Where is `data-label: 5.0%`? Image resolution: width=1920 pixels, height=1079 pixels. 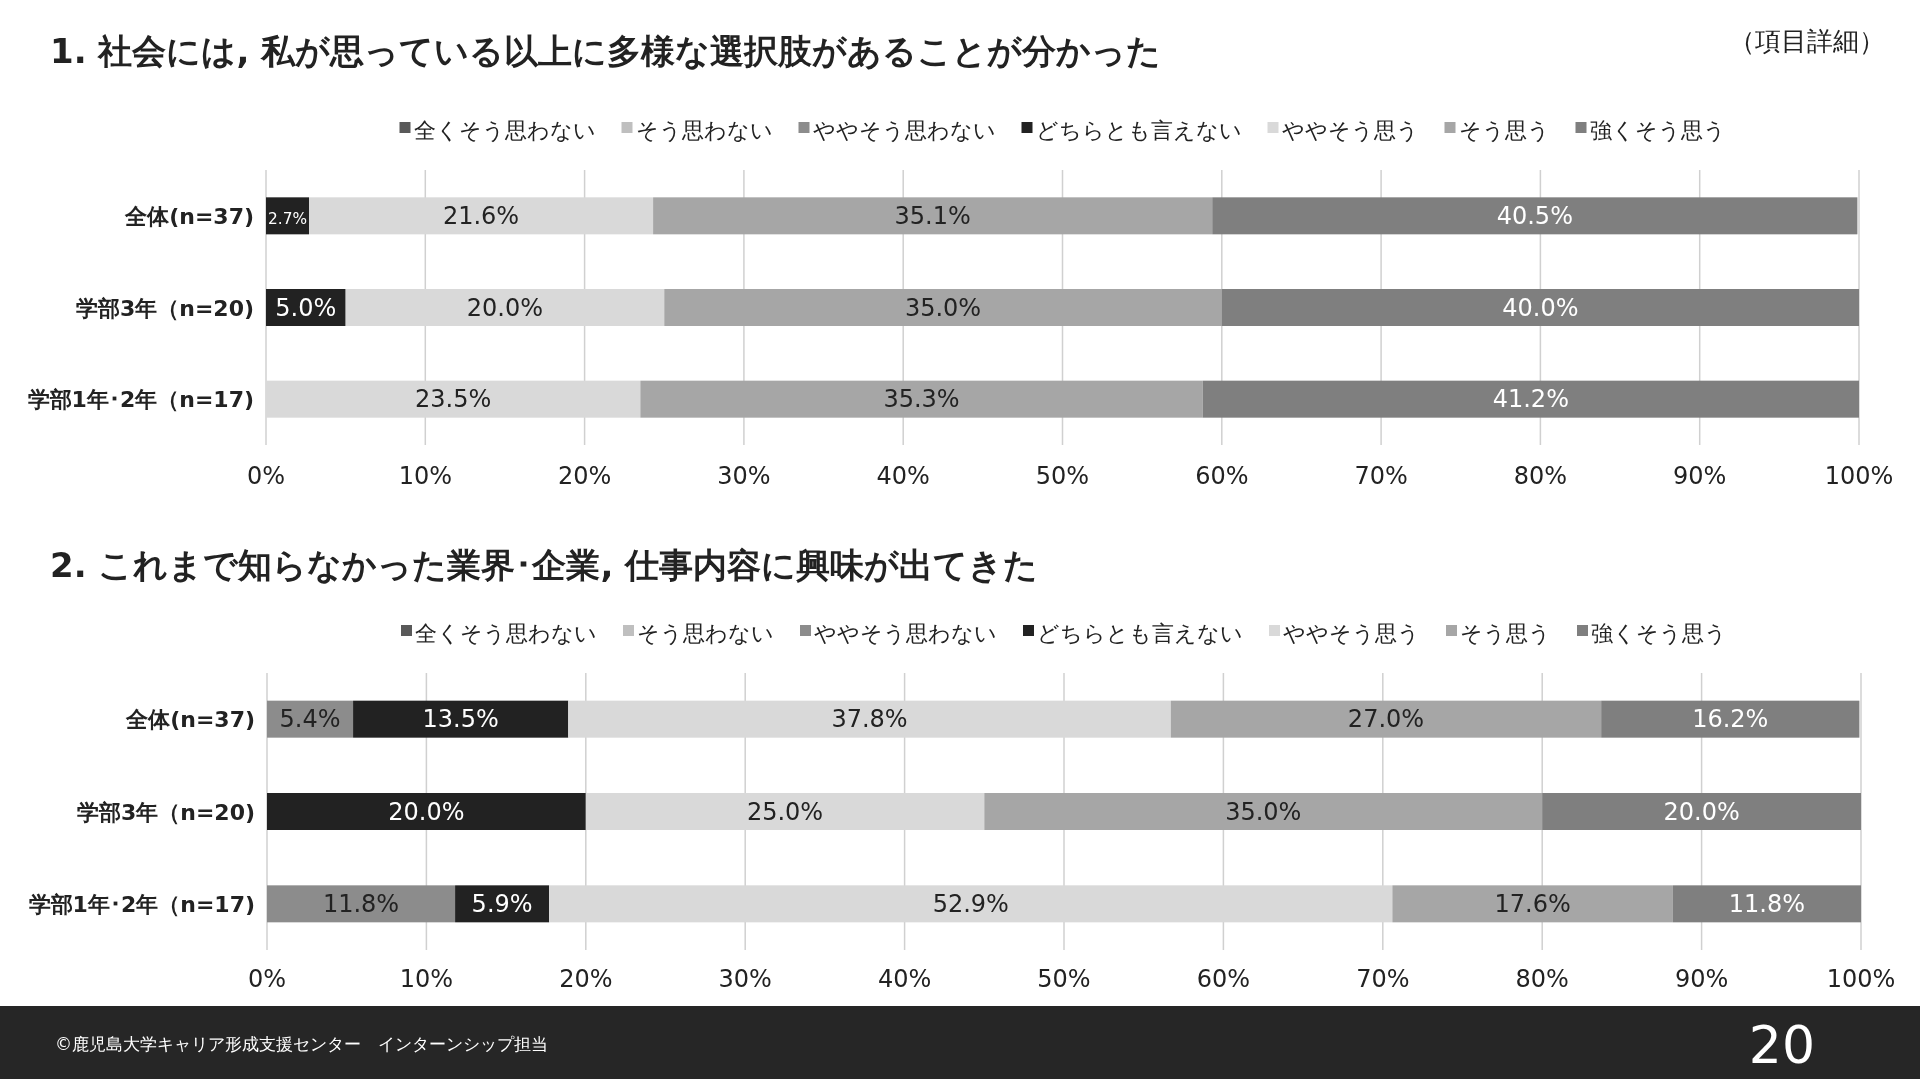
data-label: 5.0% is located at coordinates (306, 307).